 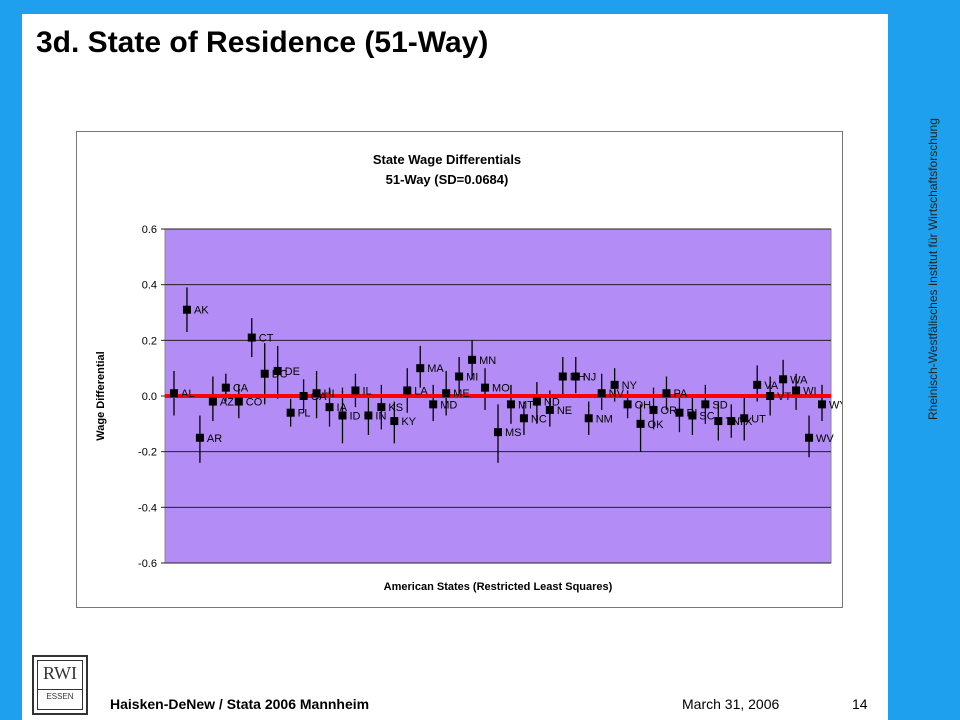 What do you see at coordinates (266, 339) in the screenshot?
I see `state-label: CT` at bounding box center [266, 339].